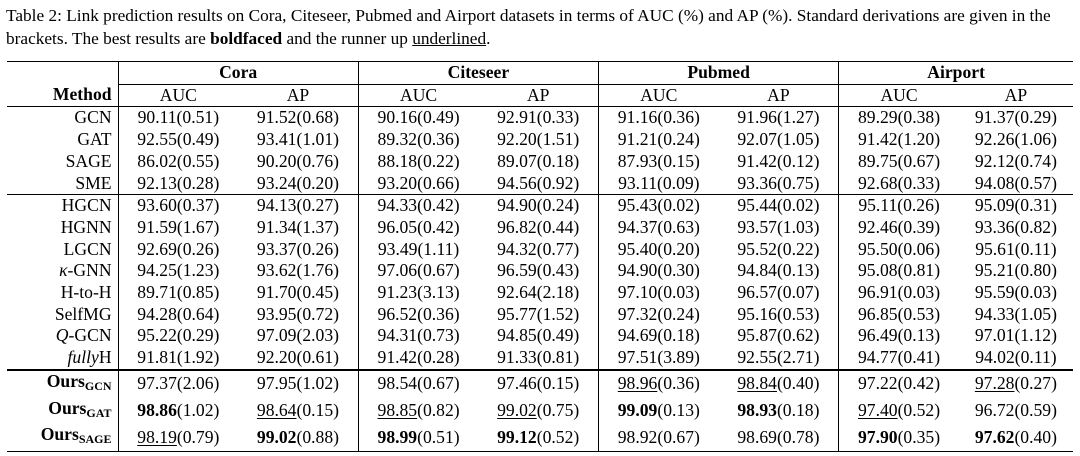 The image size is (1080, 456). Describe the element at coordinates (397, 436) in the screenshot. I see `result-value: 98.99` at that location.